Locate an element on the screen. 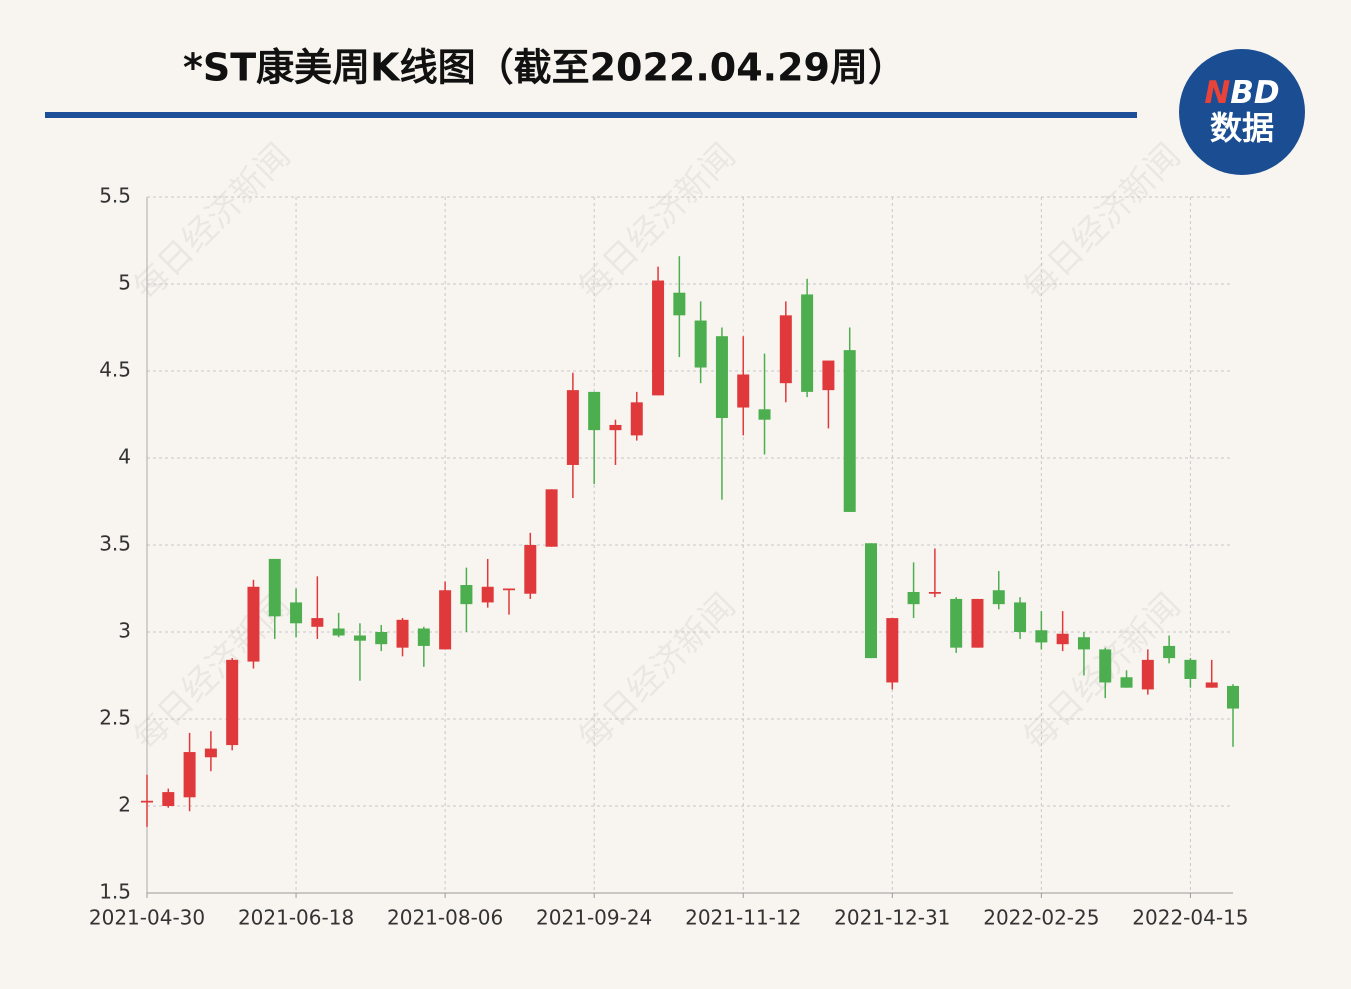  y-tick-label: 5.5 is located at coordinates (115, 196).